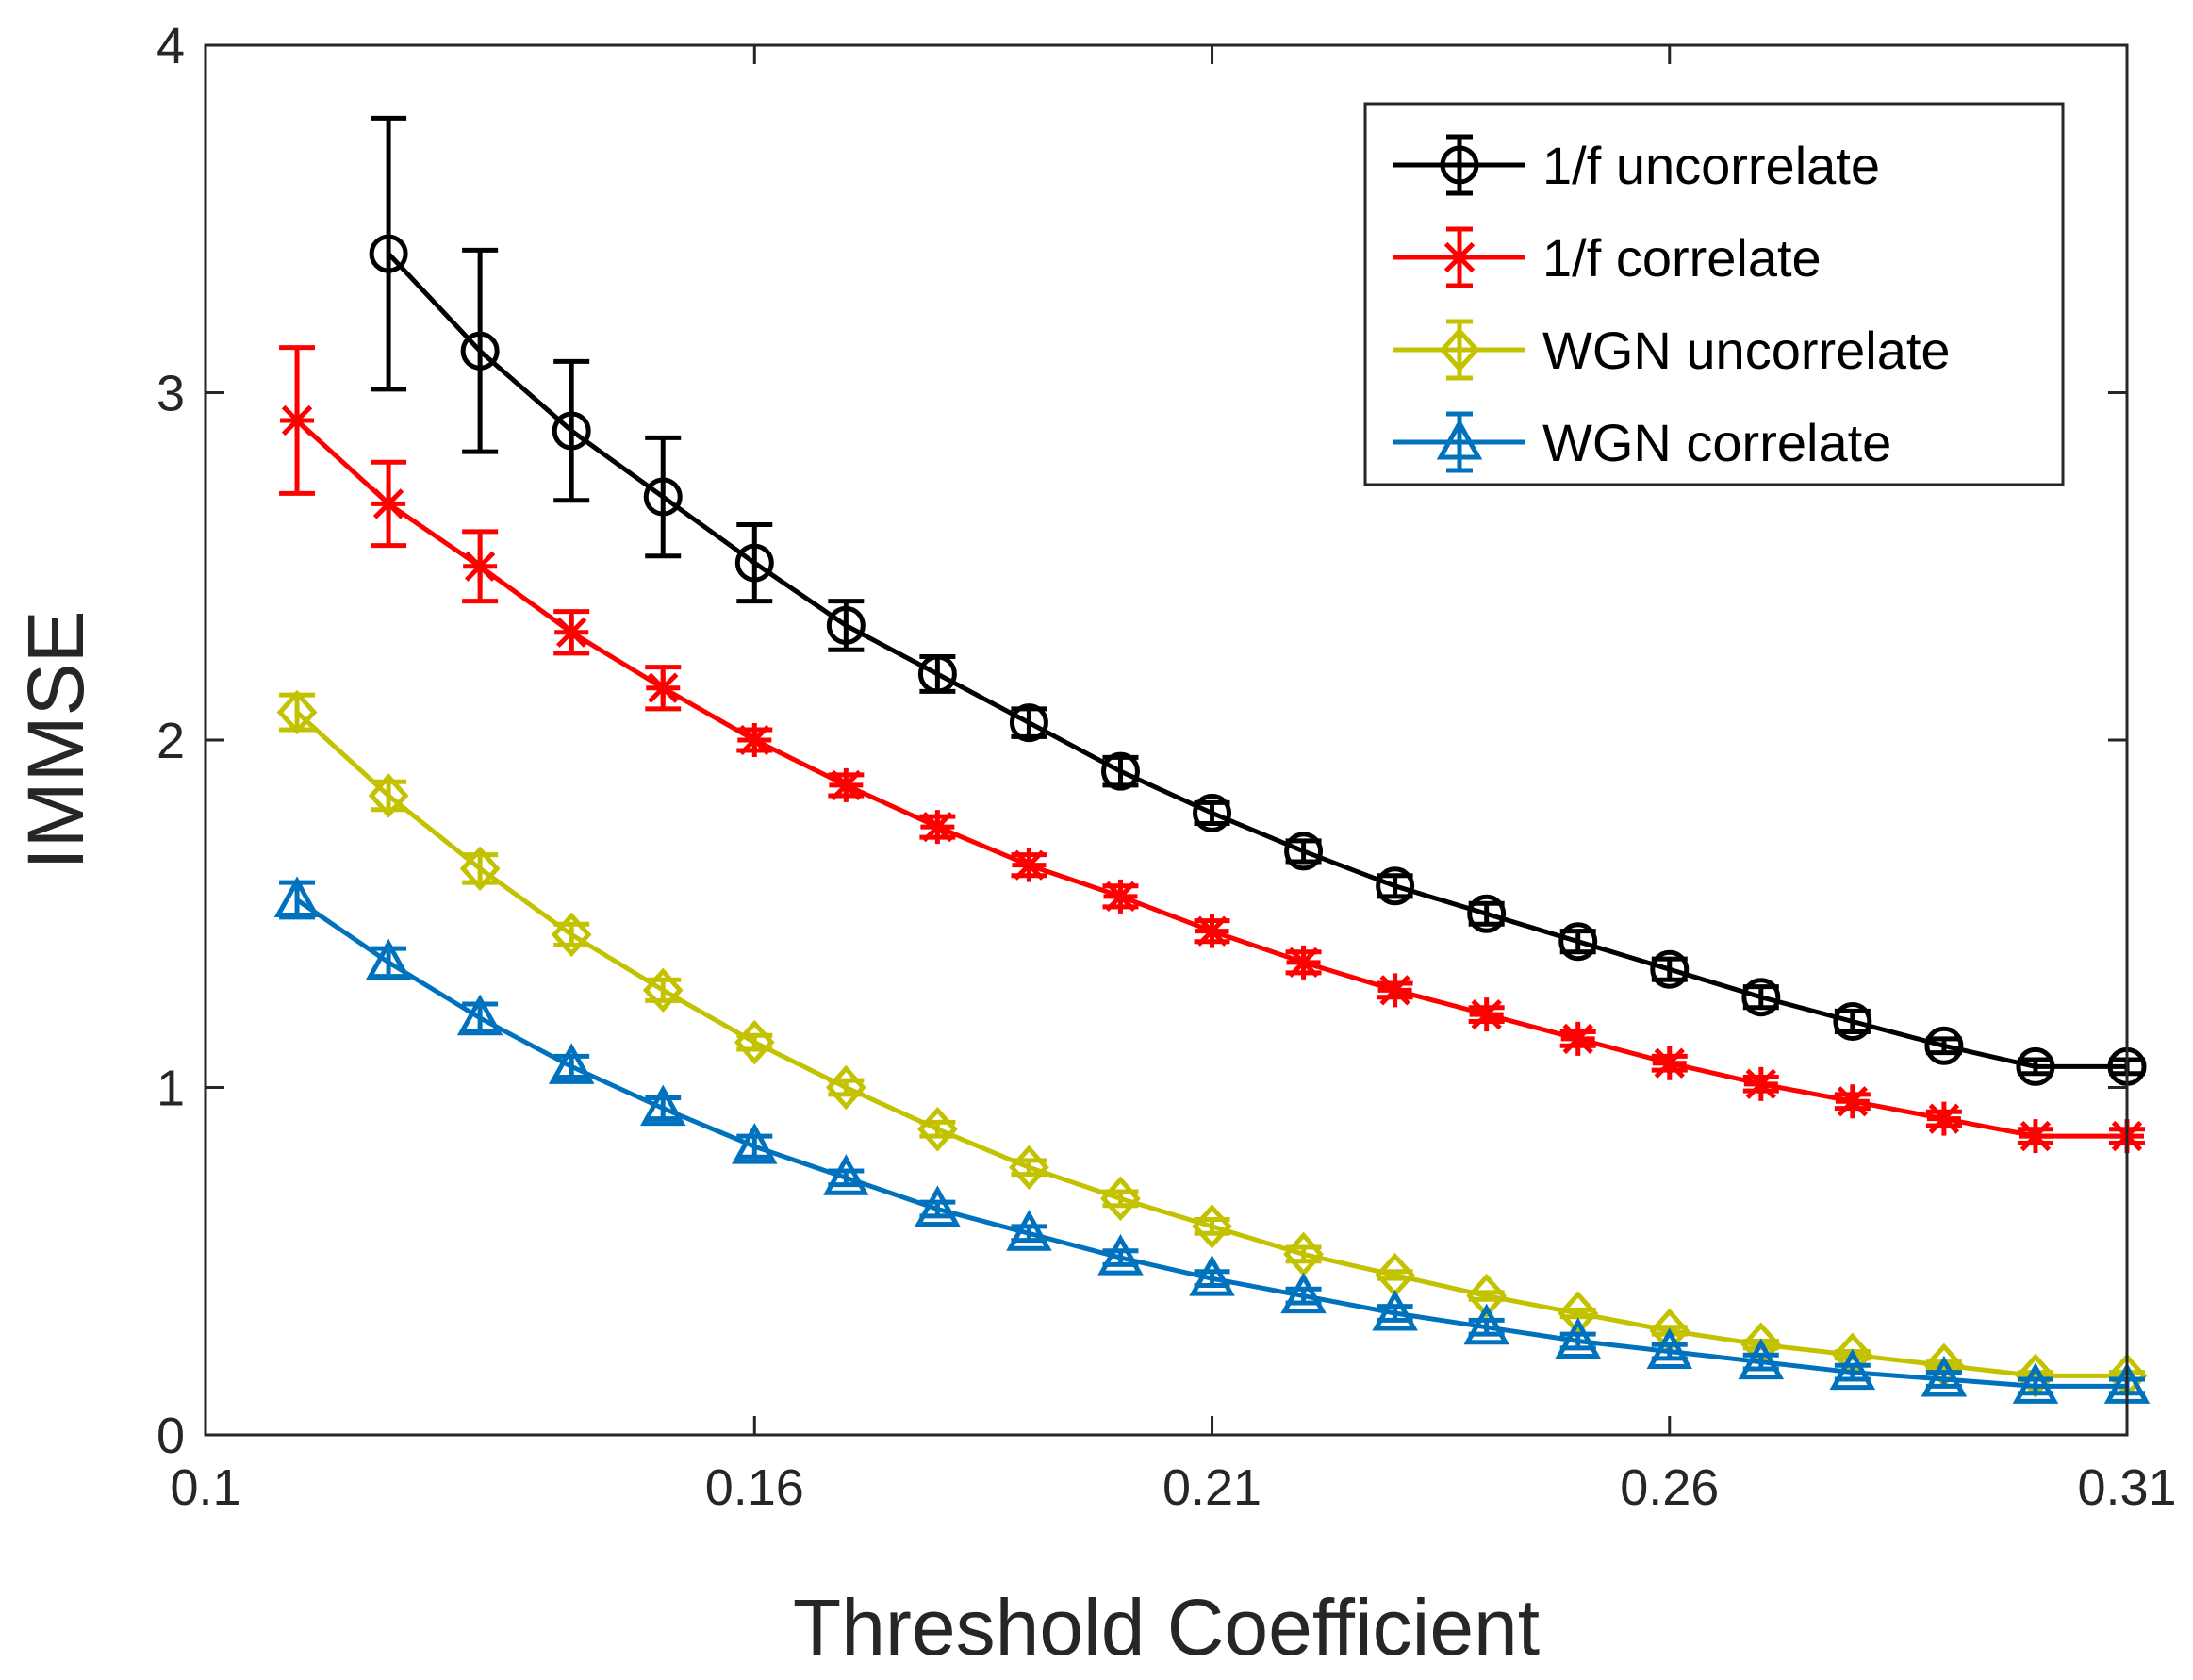 This screenshot has width=2193, height=1680. I want to click on legend-label: WGN uncorrelate, so click(1747, 350).